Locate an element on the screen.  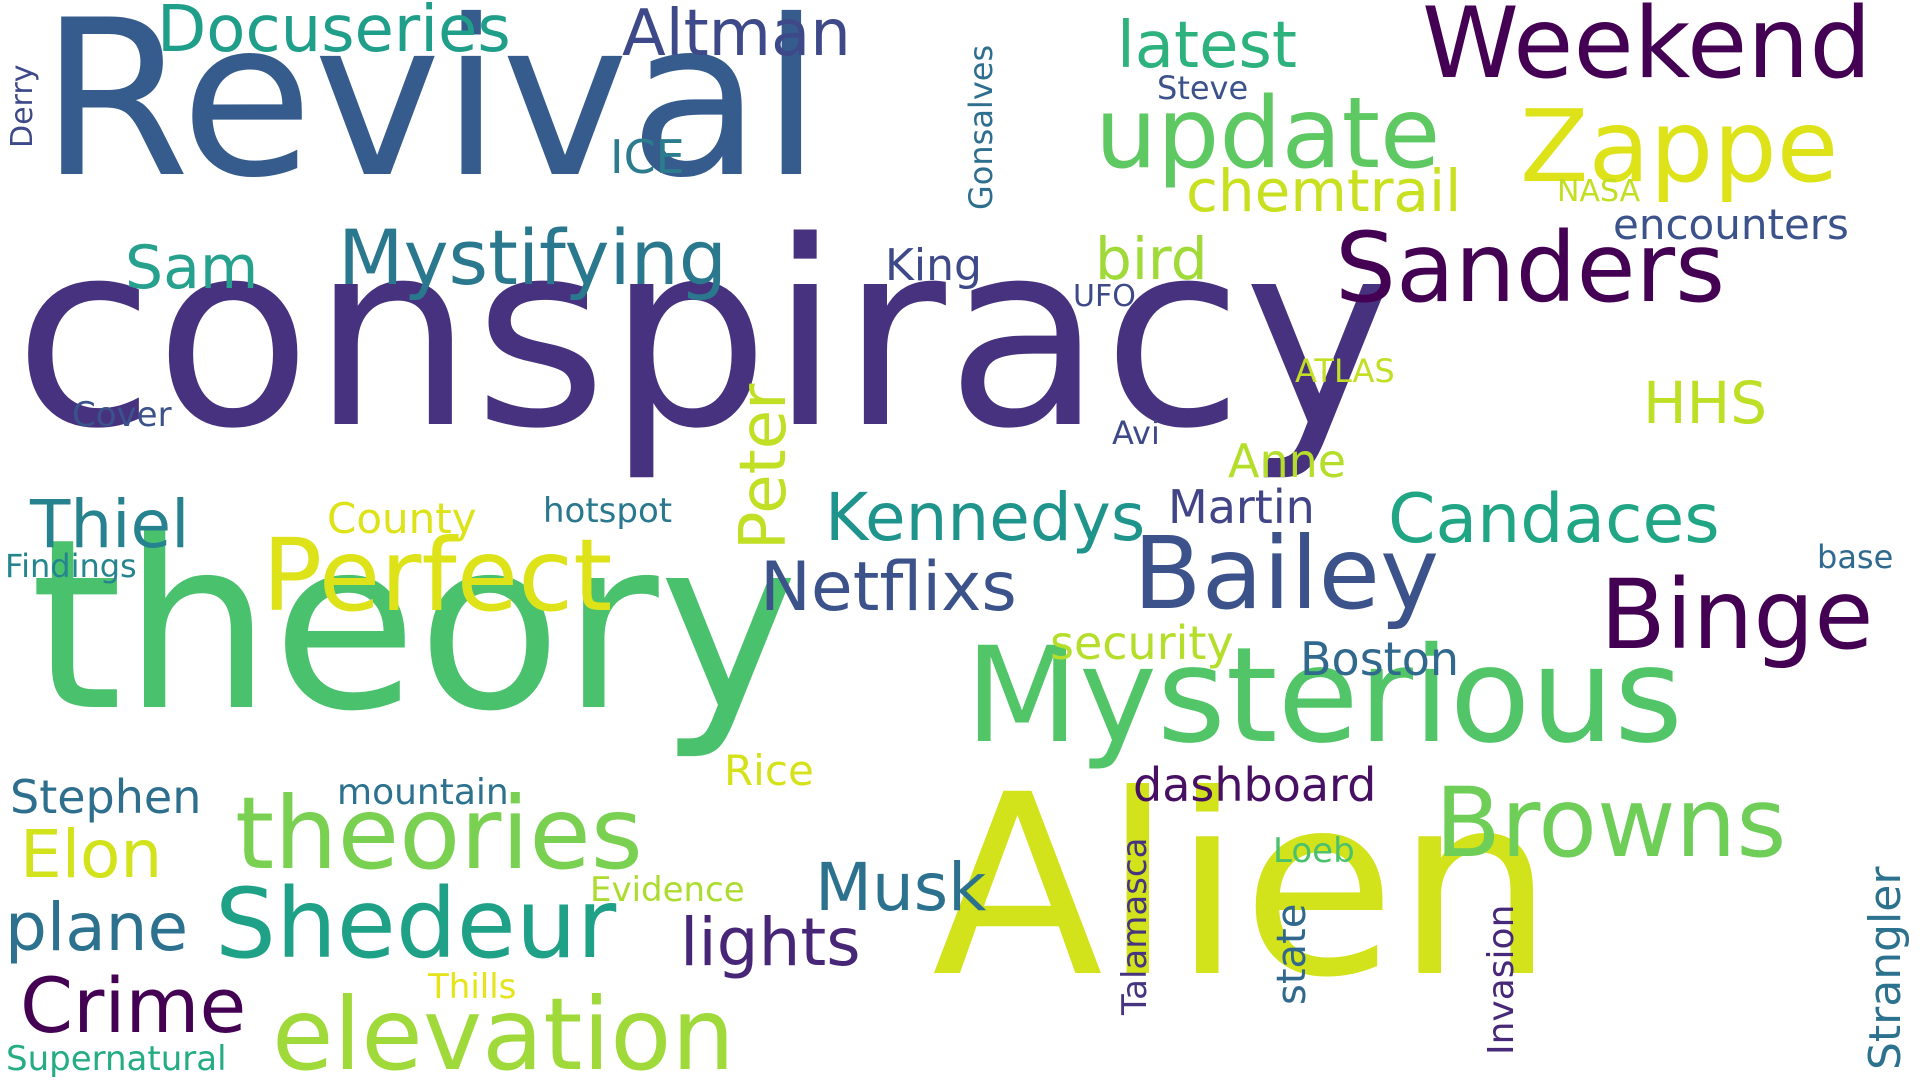
word-alien: Alien is located at coordinates (1243, 886).